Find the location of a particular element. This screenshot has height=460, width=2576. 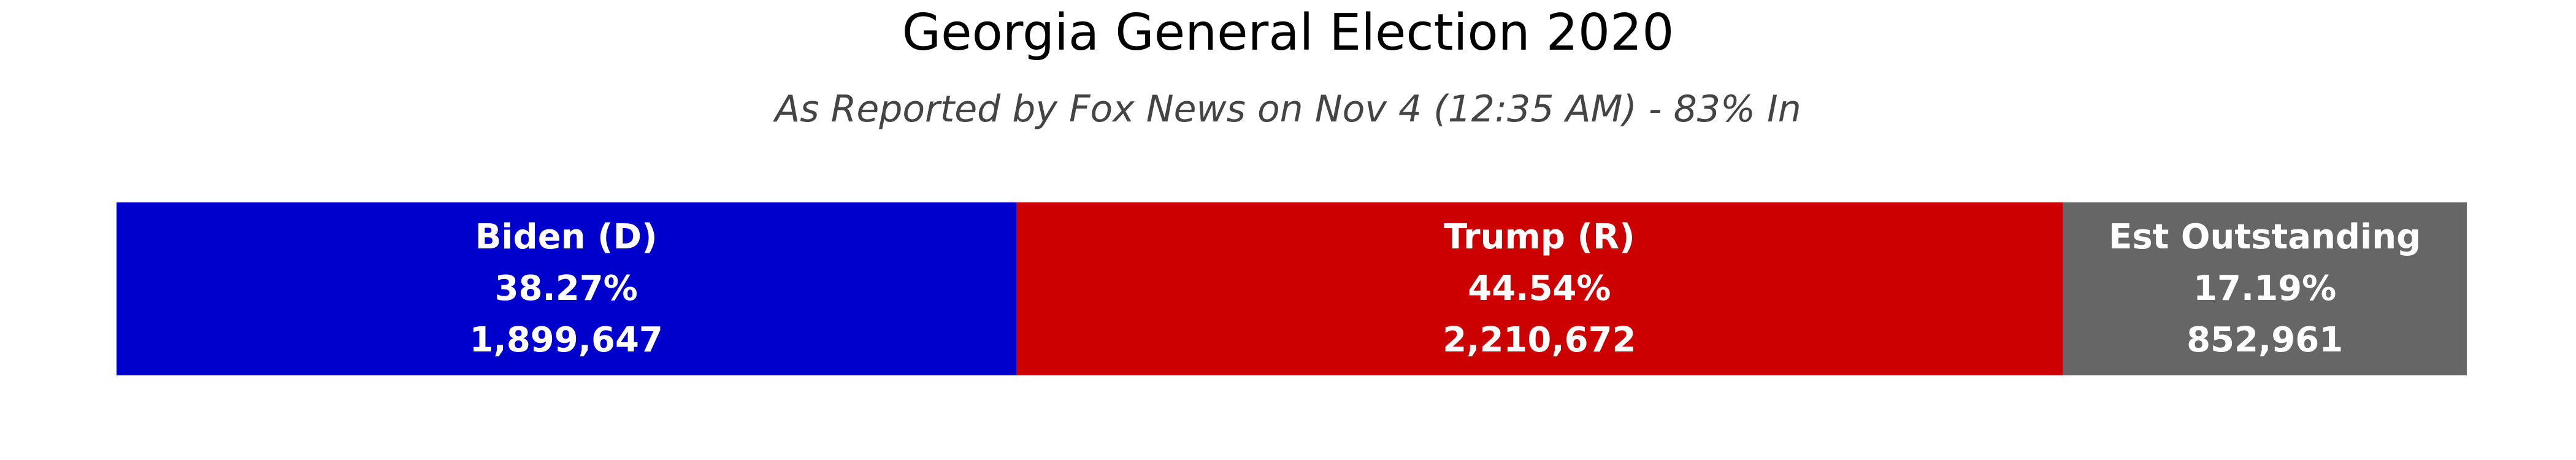

segment-votes-label: 2,210,672 is located at coordinates (1539, 340).